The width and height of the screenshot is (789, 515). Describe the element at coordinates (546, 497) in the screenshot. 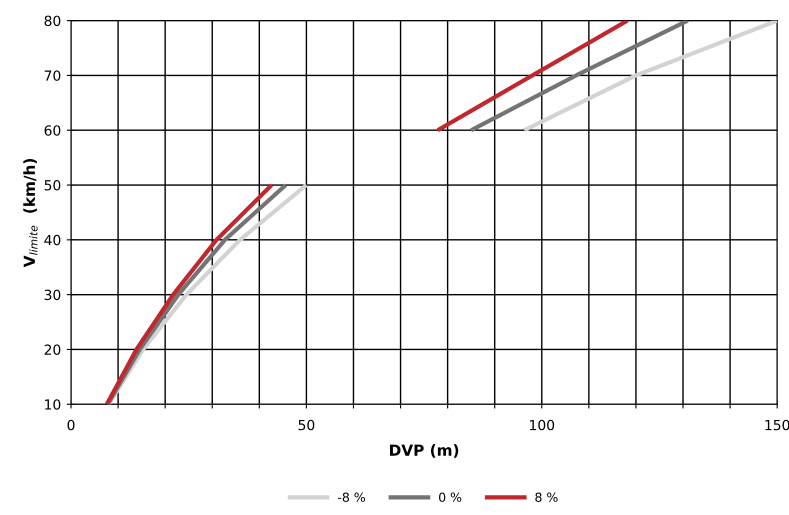

I see `legend-label: 8 %` at that location.